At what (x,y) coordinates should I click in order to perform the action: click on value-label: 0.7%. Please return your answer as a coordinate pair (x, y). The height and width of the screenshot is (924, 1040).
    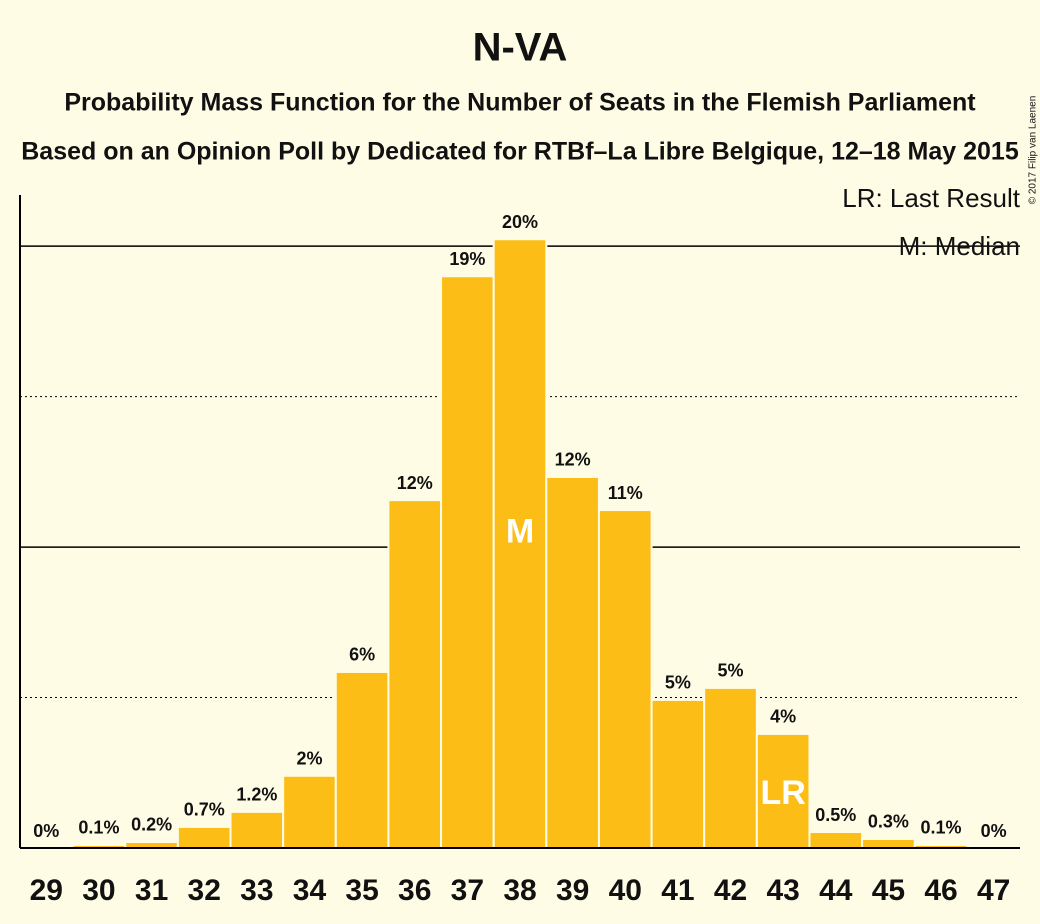
    Looking at the image, I should click on (204, 810).